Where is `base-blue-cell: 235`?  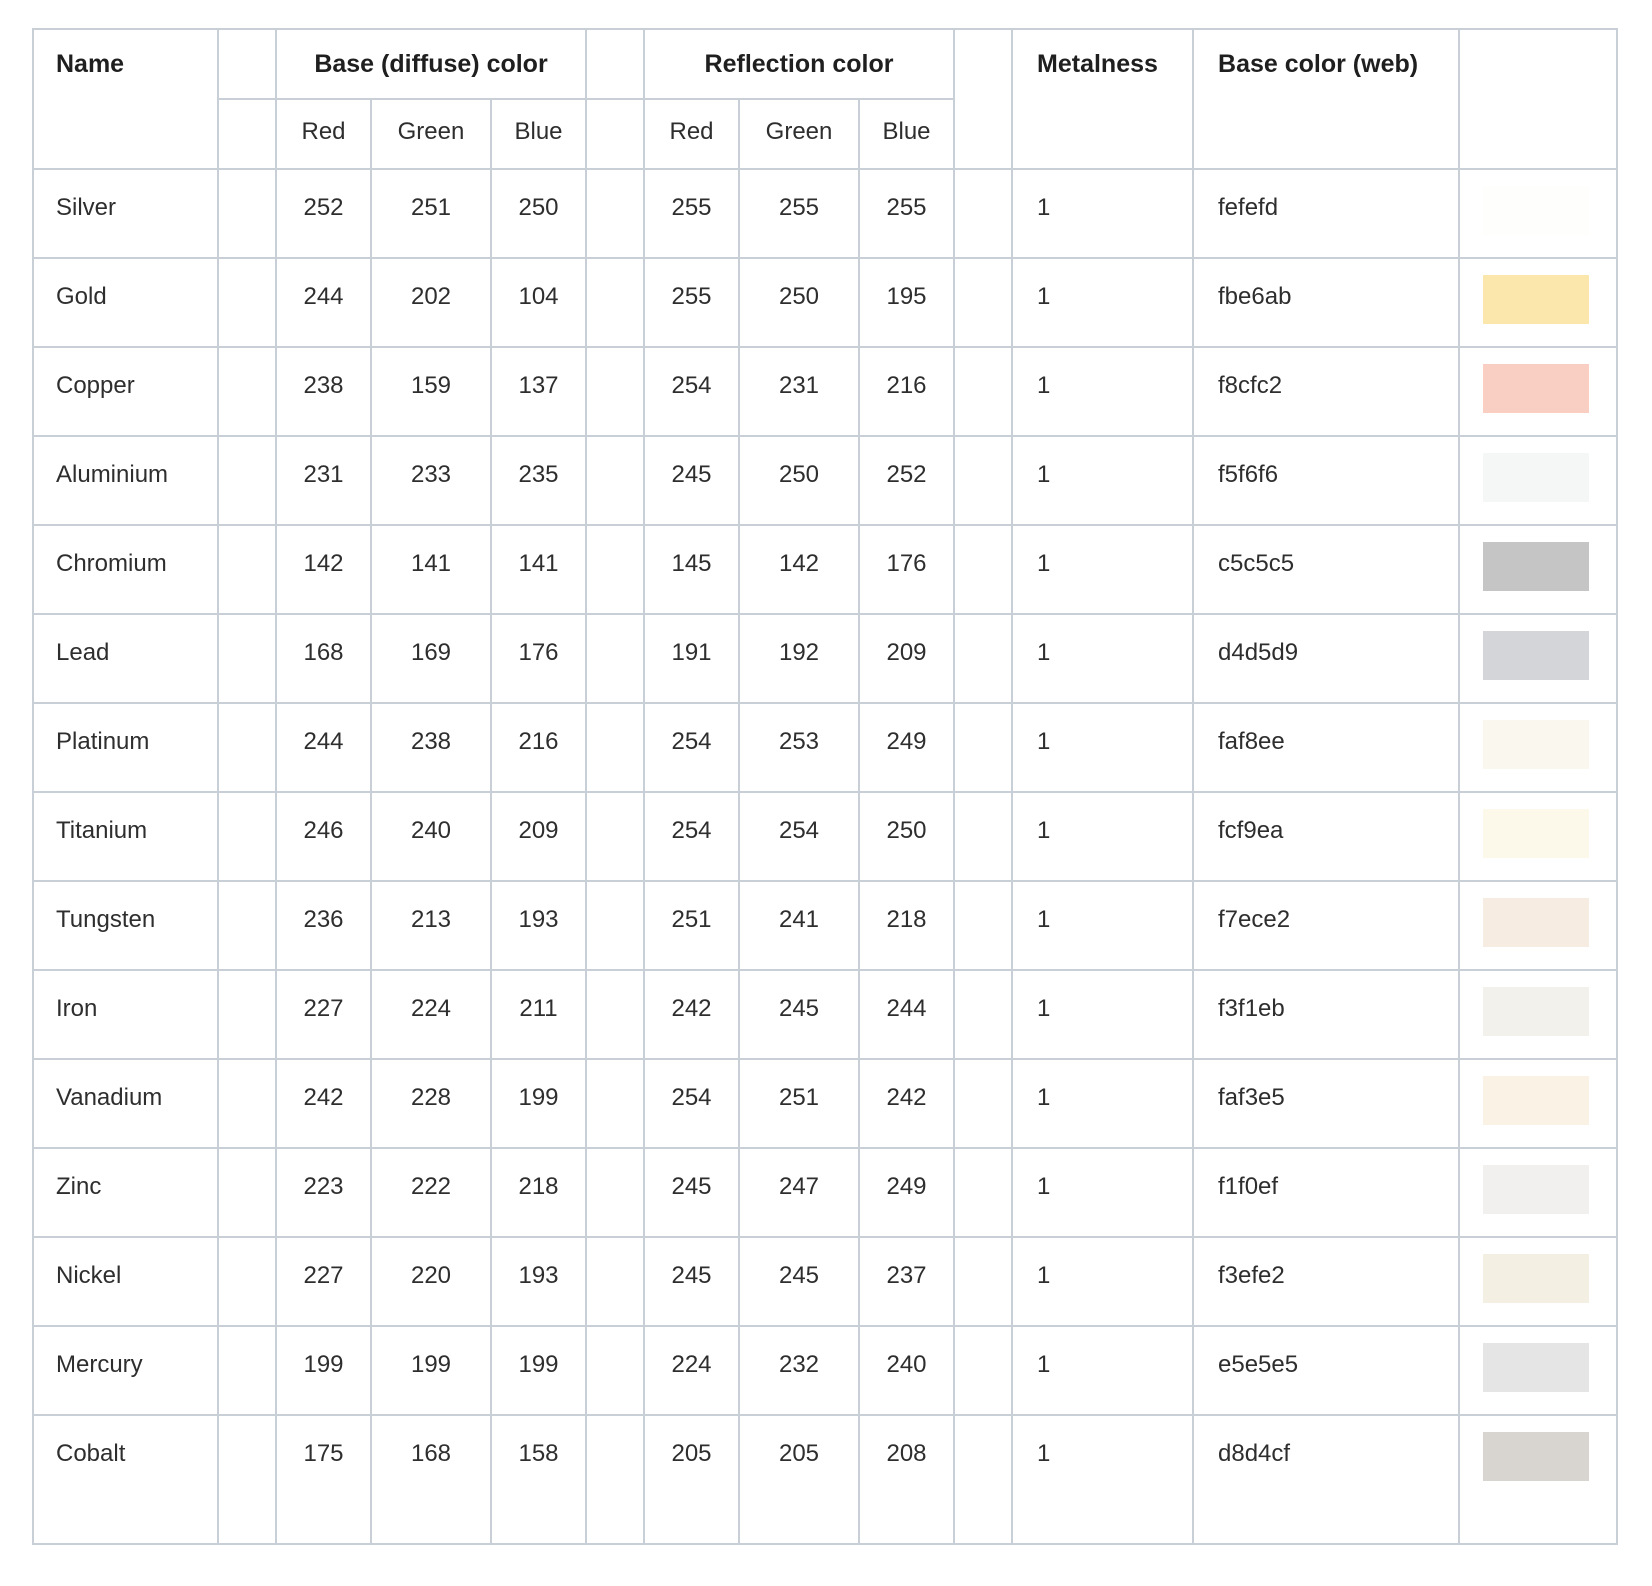 base-blue-cell: 235 is located at coordinates (538, 480).